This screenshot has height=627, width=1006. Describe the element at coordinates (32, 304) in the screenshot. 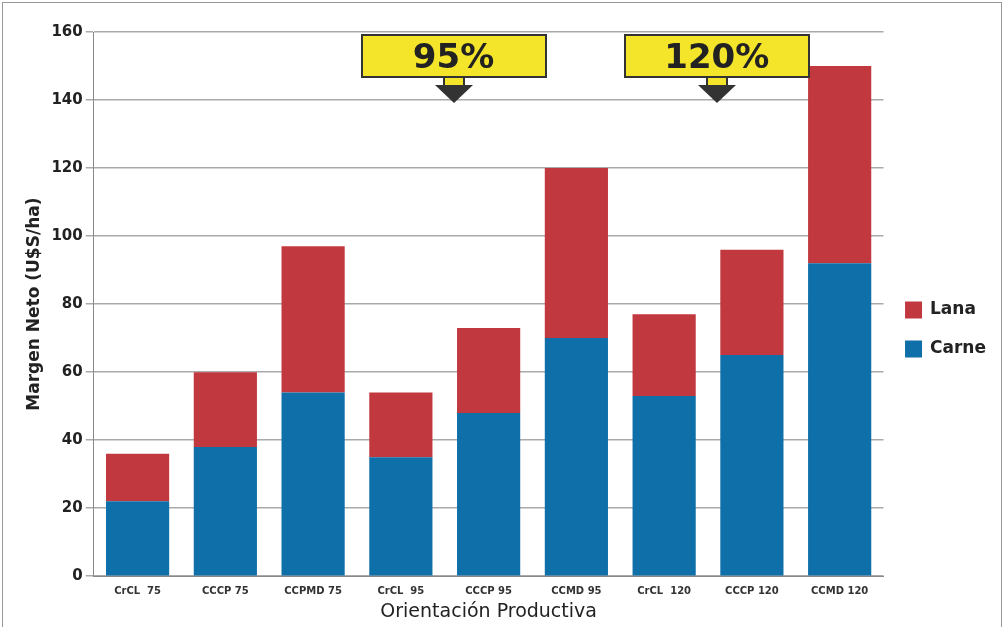

I see `y-axis-title: Margen Neto (U$S/ha)` at that location.